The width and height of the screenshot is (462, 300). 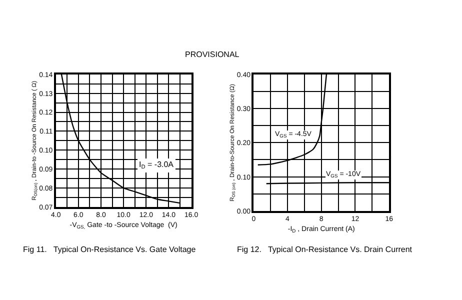 What do you see at coordinates (109, 249) in the screenshot?
I see `caption: Fig 11. Typical On-Resistance Vs. Gate Voltage` at bounding box center [109, 249].